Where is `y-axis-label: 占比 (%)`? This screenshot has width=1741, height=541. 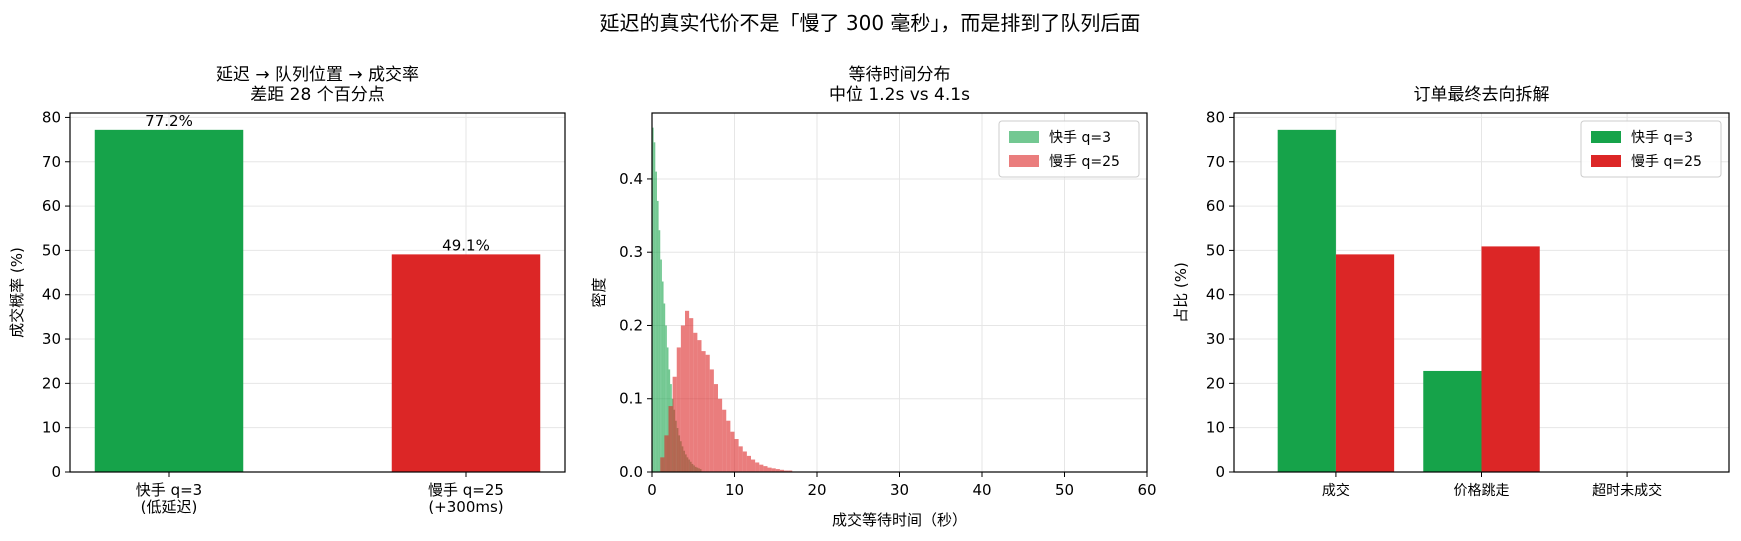
y-axis-label: 占比 (%) is located at coordinates (1181, 292).